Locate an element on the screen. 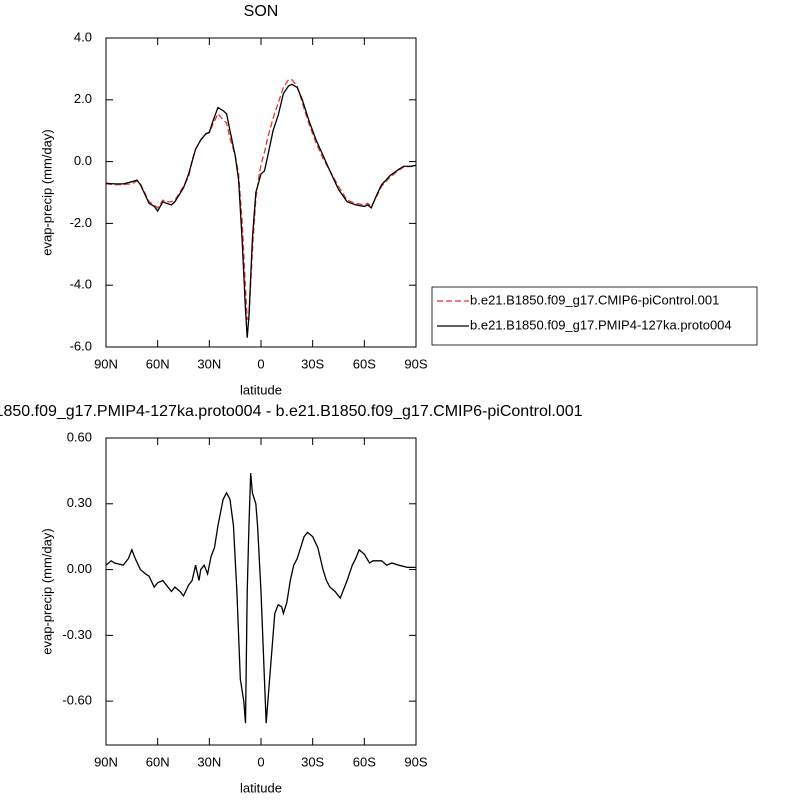  y-tick-label: 2.0 is located at coordinates (83, 98).